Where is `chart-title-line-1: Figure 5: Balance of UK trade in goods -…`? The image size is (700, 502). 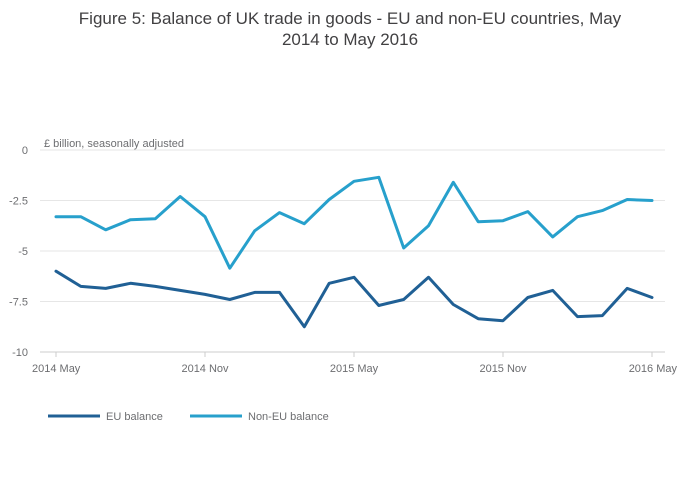 chart-title-line-1: Figure 5: Balance of UK trade in goods -… is located at coordinates (350, 18).